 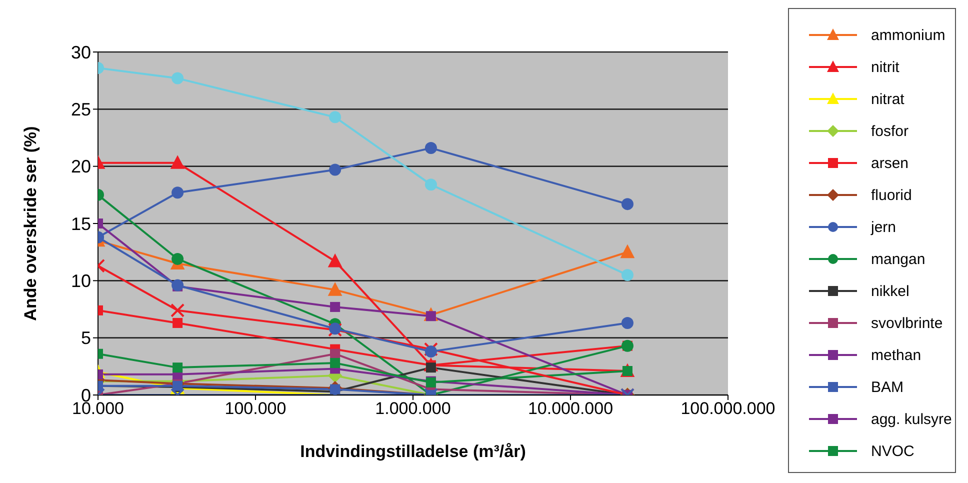 What do you see at coordinates (255, 408) in the screenshot?
I see `x-tick-label: 100.000` at bounding box center [255, 408].